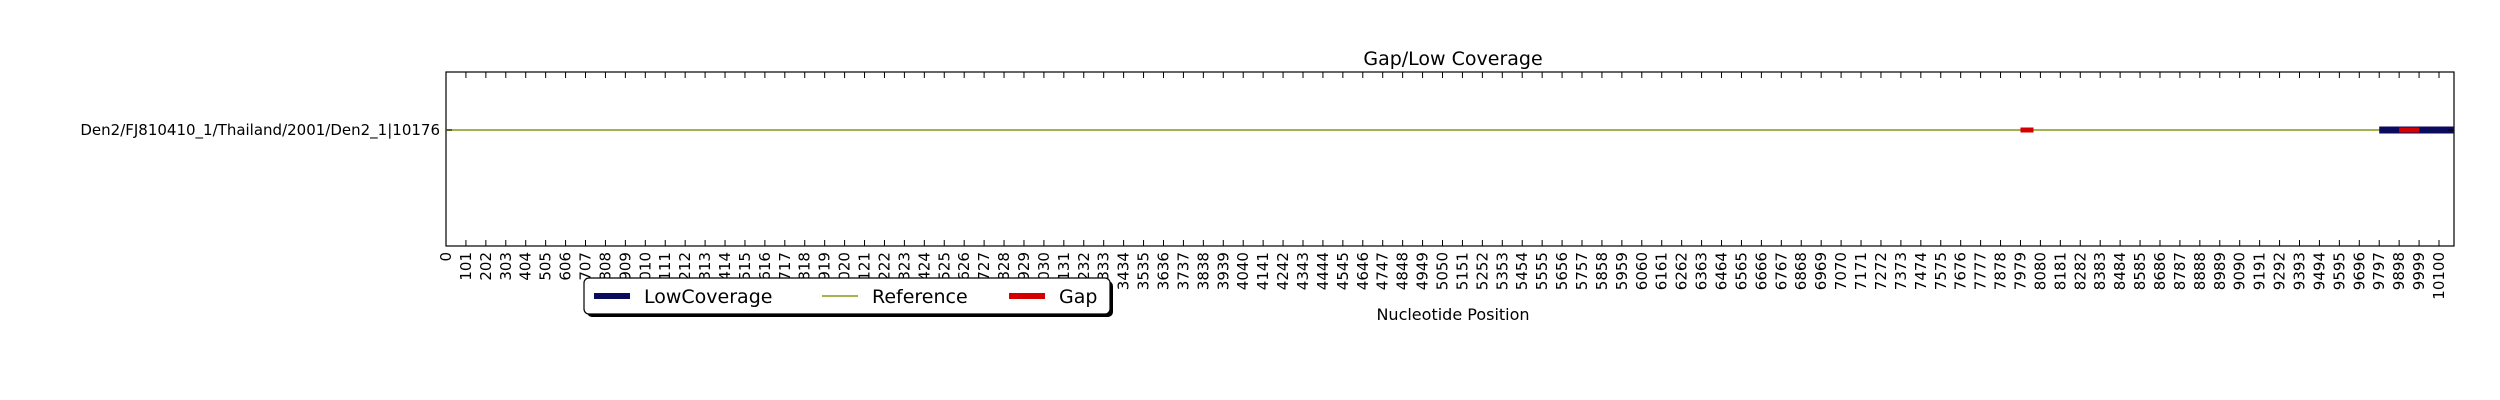 This screenshot has width=2500, height=400. I want to click on x-tick-label: 7979, so click(2020, 271).